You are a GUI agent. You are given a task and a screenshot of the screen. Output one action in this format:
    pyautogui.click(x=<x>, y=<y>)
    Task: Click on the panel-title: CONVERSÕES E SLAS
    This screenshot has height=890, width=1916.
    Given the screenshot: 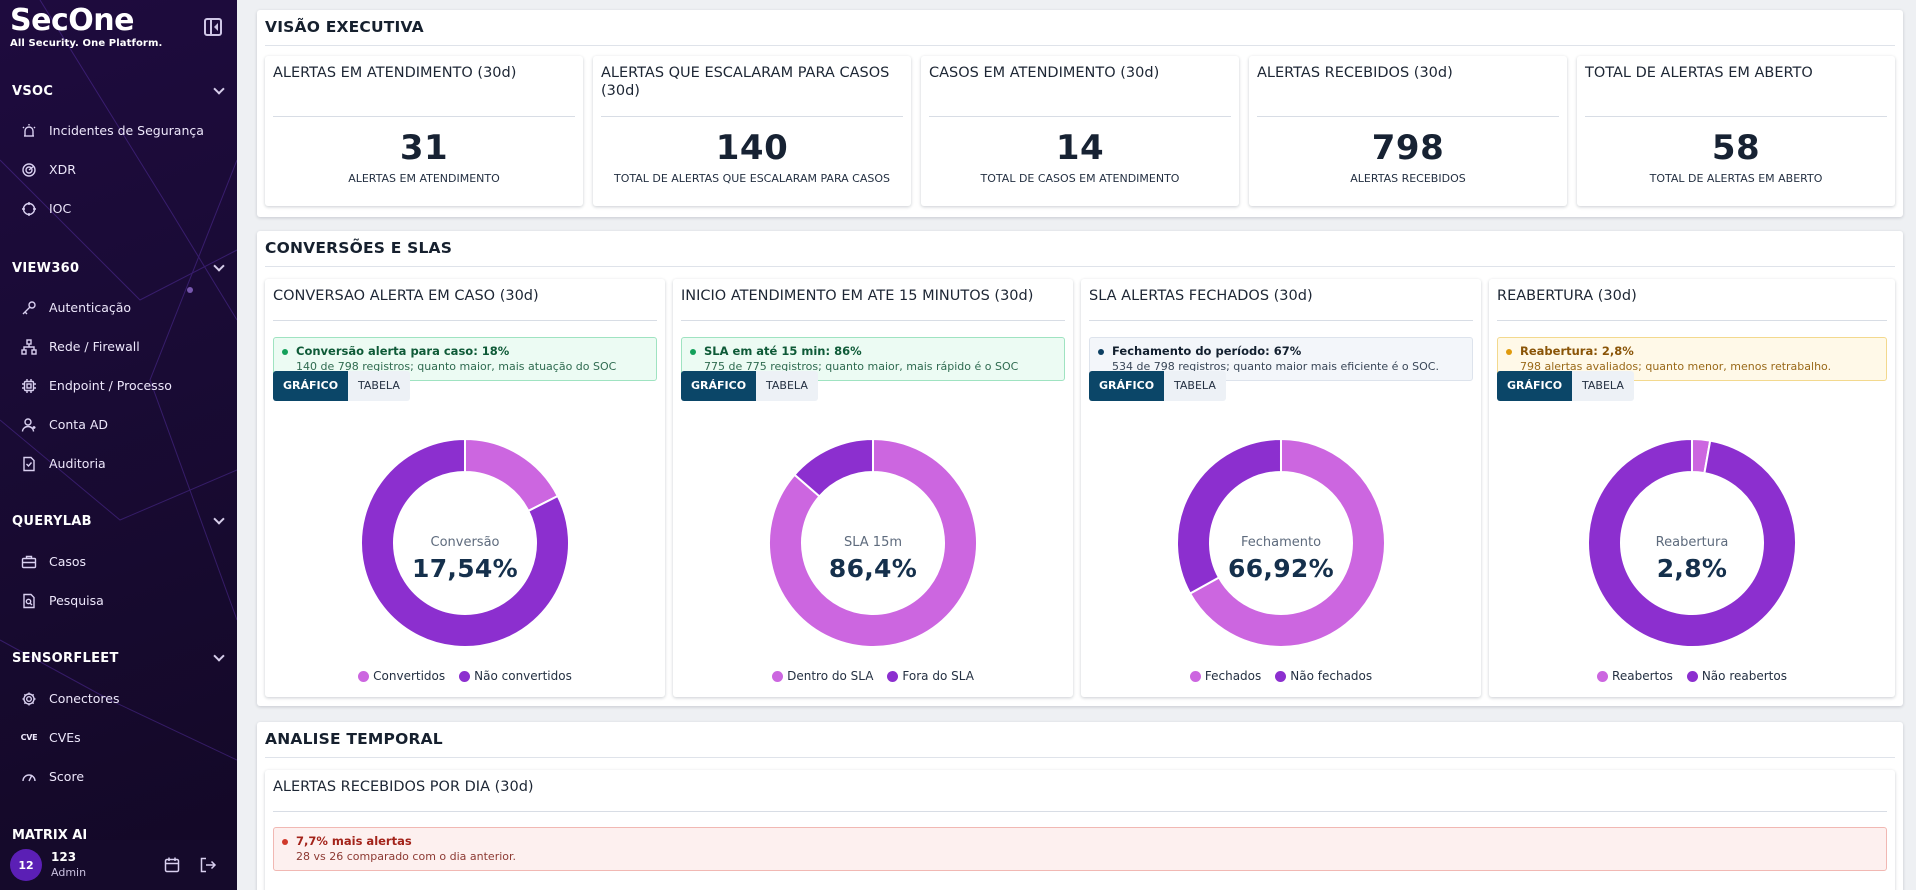 What is the action you would take?
    pyautogui.click(x=359, y=248)
    